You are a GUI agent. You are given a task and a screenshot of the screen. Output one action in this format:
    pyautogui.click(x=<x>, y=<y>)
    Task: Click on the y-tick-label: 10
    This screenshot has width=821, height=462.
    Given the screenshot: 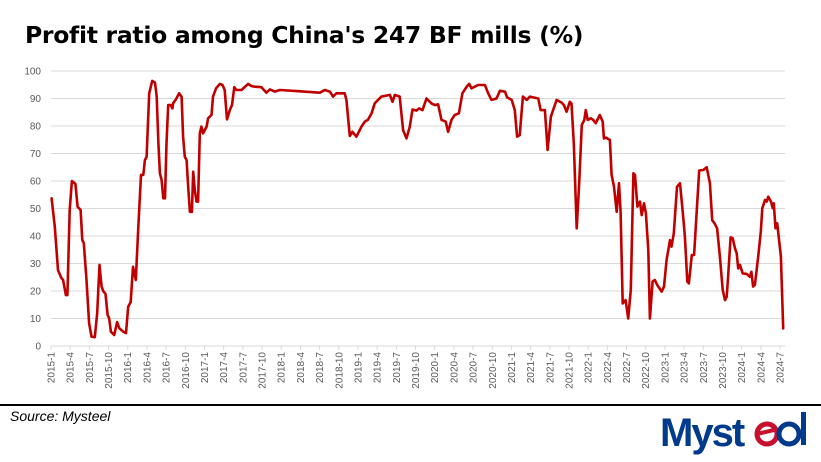 What is the action you would take?
    pyautogui.click(x=36, y=319)
    